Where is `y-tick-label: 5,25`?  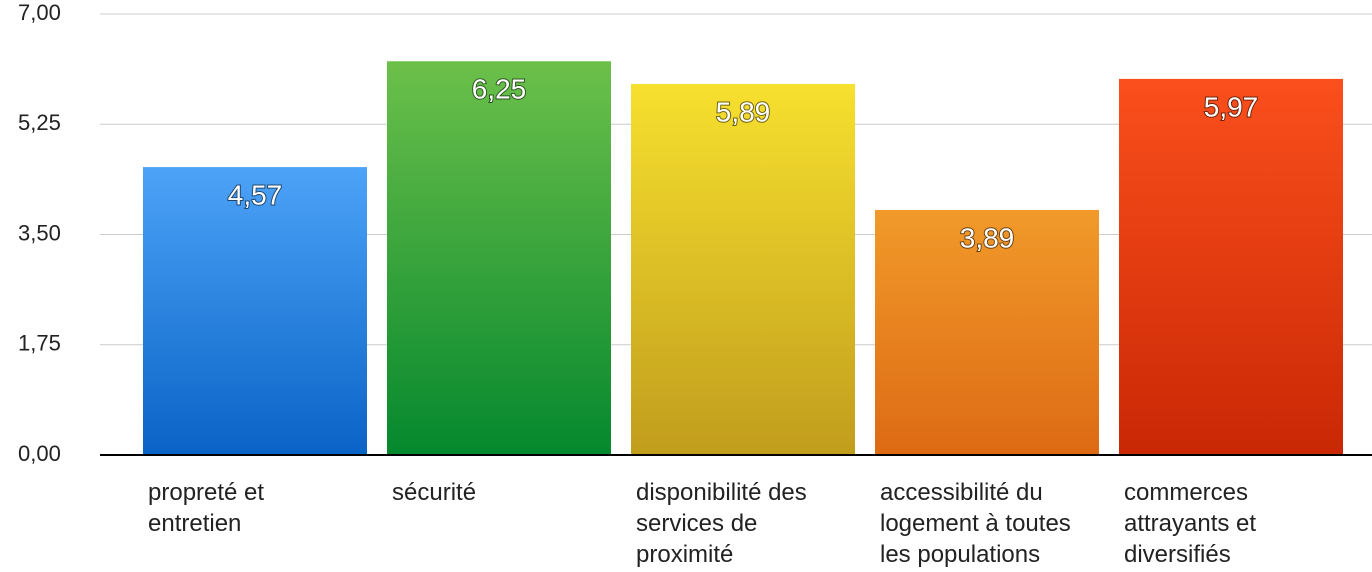 y-tick-label: 5,25 is located at coordinates (39, 122).